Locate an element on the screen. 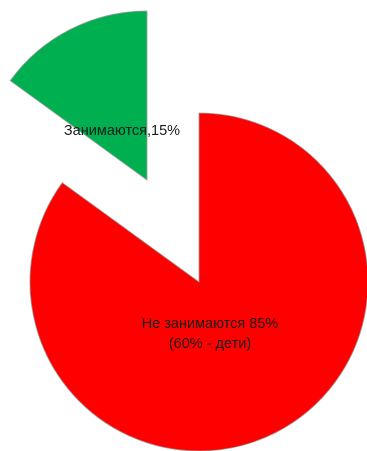 This screenshot has width=367, height=451. pie-slice-label-line: Не занимаются 85% is located at coordinates (210, 324).